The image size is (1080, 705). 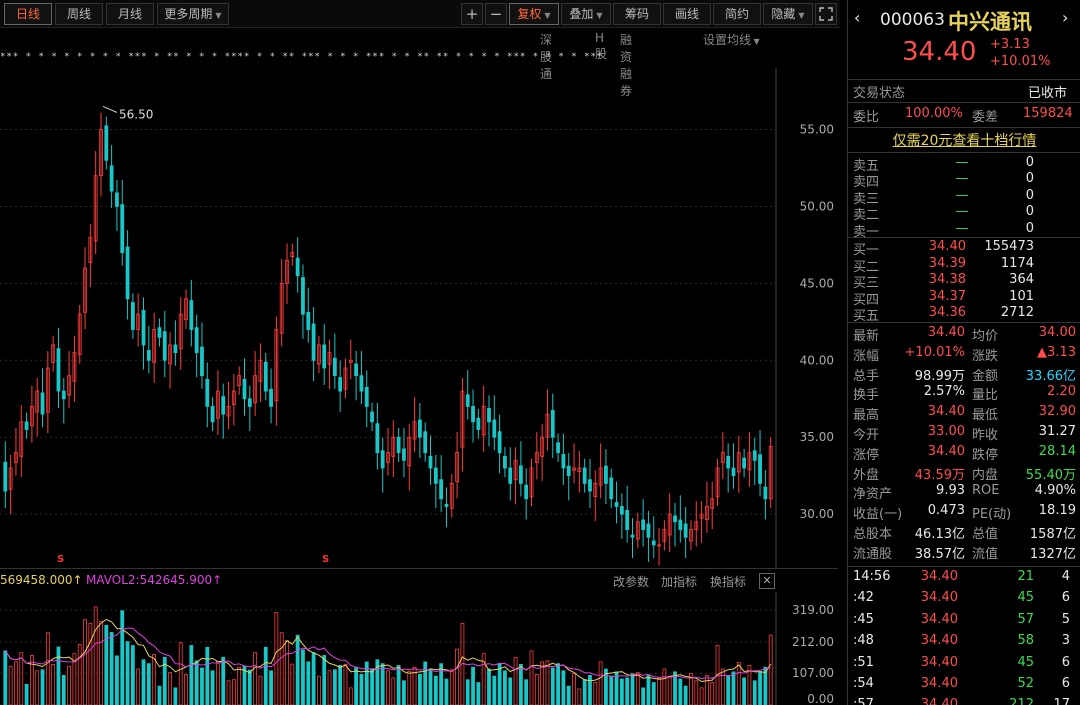 What do you see at coordinates (962, 179) in the screenshot?
I see `order-price: —` at bounding box center [962, 179].